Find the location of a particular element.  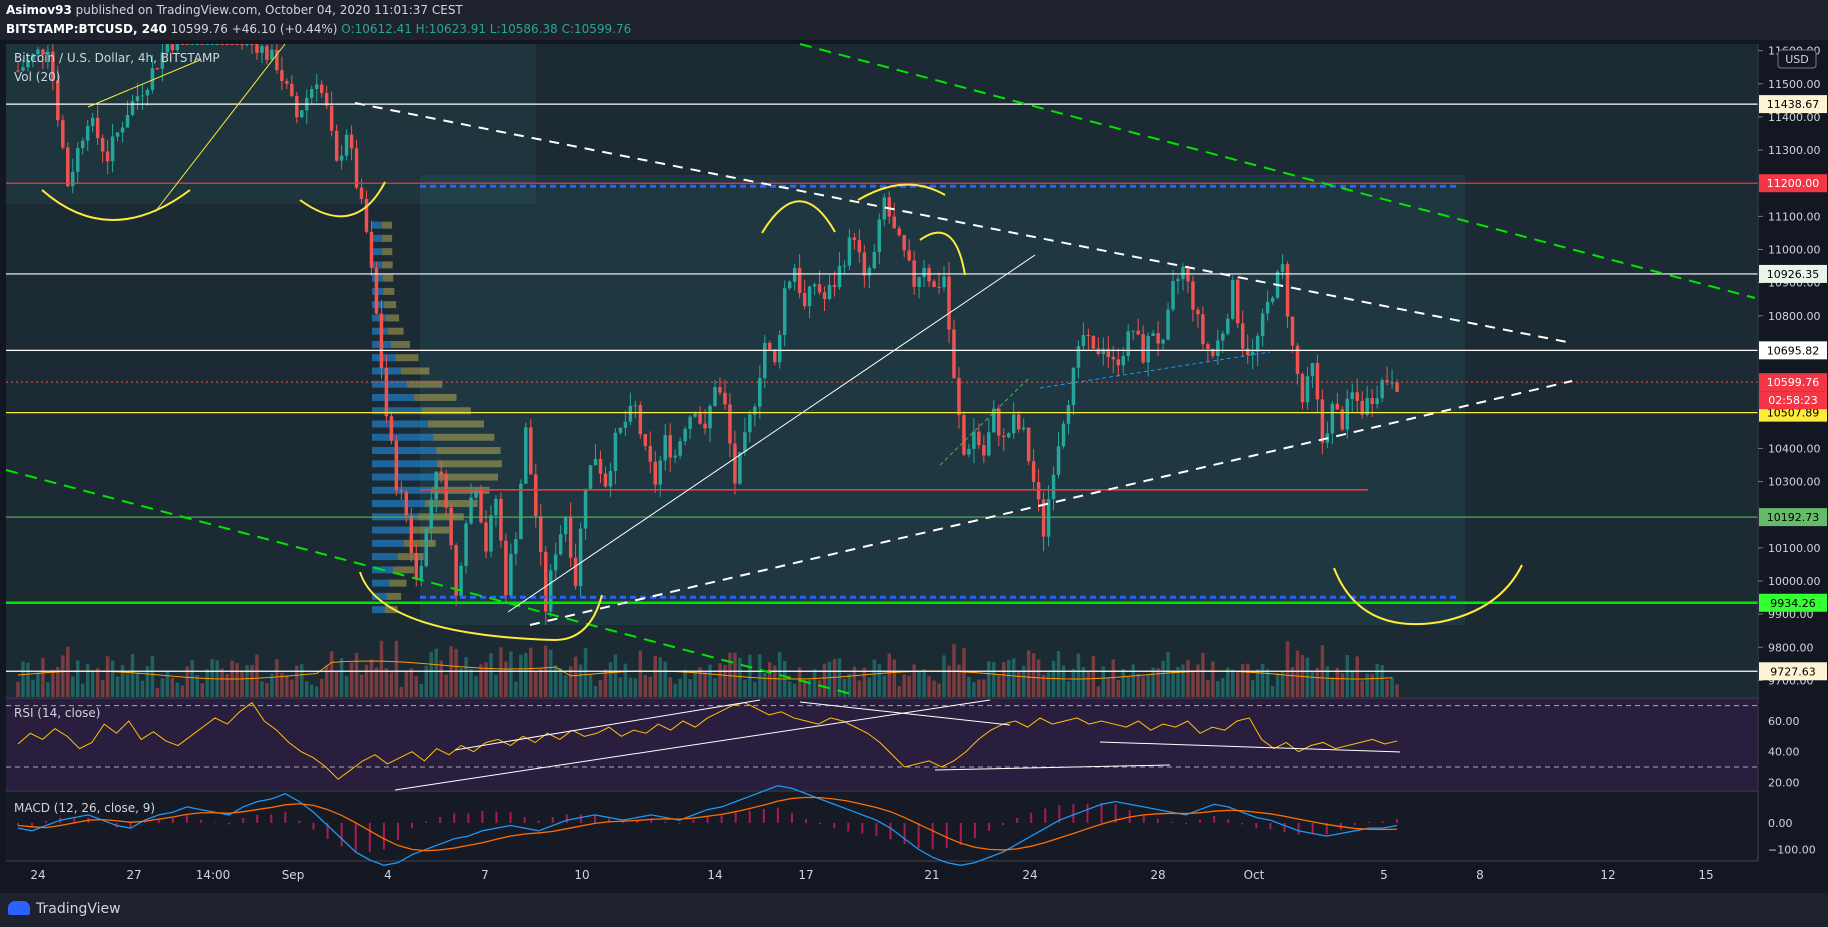

author-name: Asimov93 is located at coordinates (39, 10).